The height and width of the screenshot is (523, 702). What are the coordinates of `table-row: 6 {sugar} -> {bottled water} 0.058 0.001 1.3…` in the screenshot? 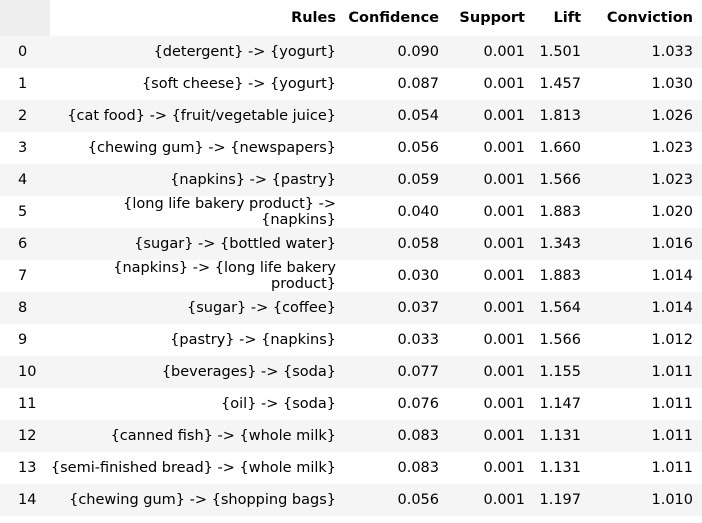 It's located at (351, 244).